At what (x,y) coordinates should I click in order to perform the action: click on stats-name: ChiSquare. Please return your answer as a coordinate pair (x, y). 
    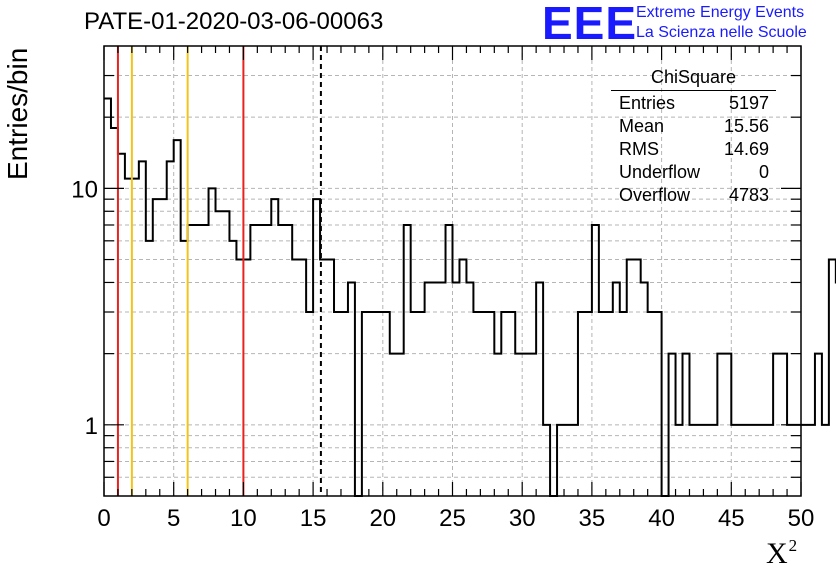
    Looking at the image, I should click on (693, 77).